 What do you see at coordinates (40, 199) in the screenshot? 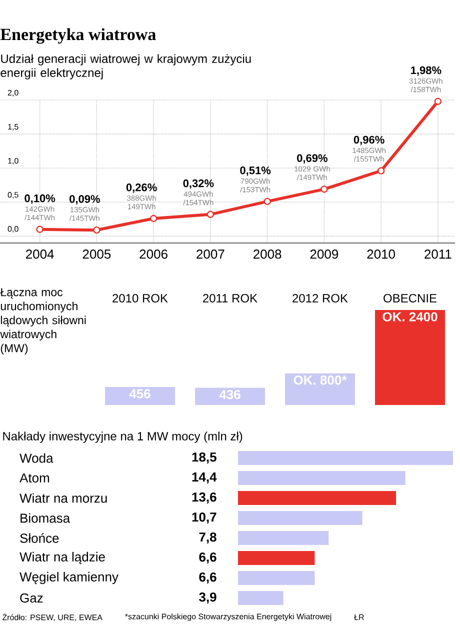
I see `data-label: 0,10%` at bounding box center [40, 199].